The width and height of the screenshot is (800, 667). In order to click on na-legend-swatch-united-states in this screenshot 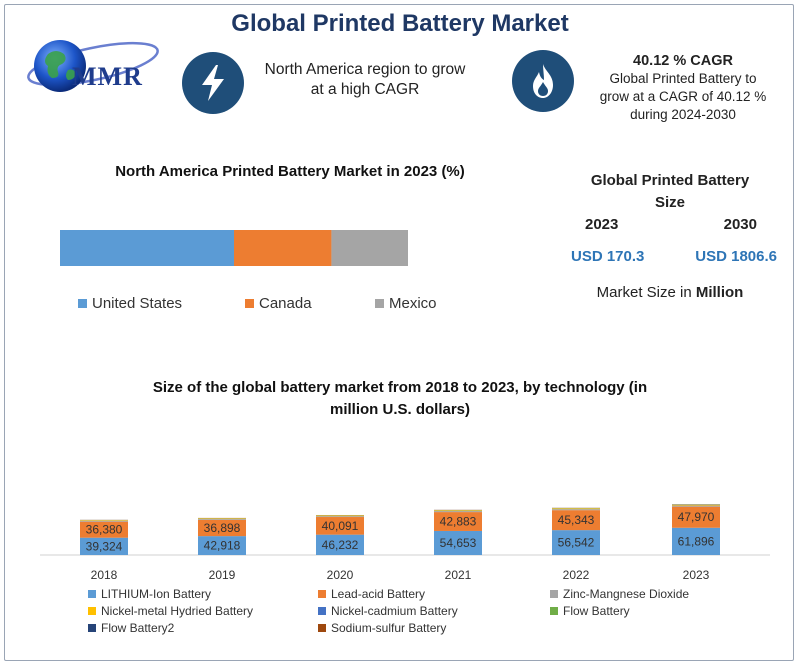, I will do `click(82, 303)`.